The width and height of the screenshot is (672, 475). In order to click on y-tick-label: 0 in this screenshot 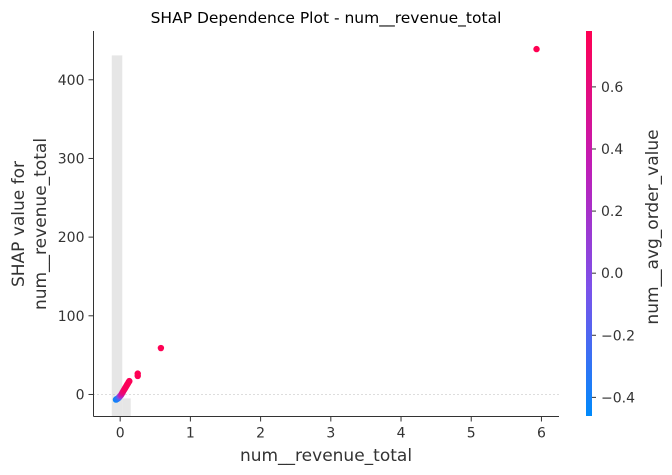, I will do `click(80, 395)`.